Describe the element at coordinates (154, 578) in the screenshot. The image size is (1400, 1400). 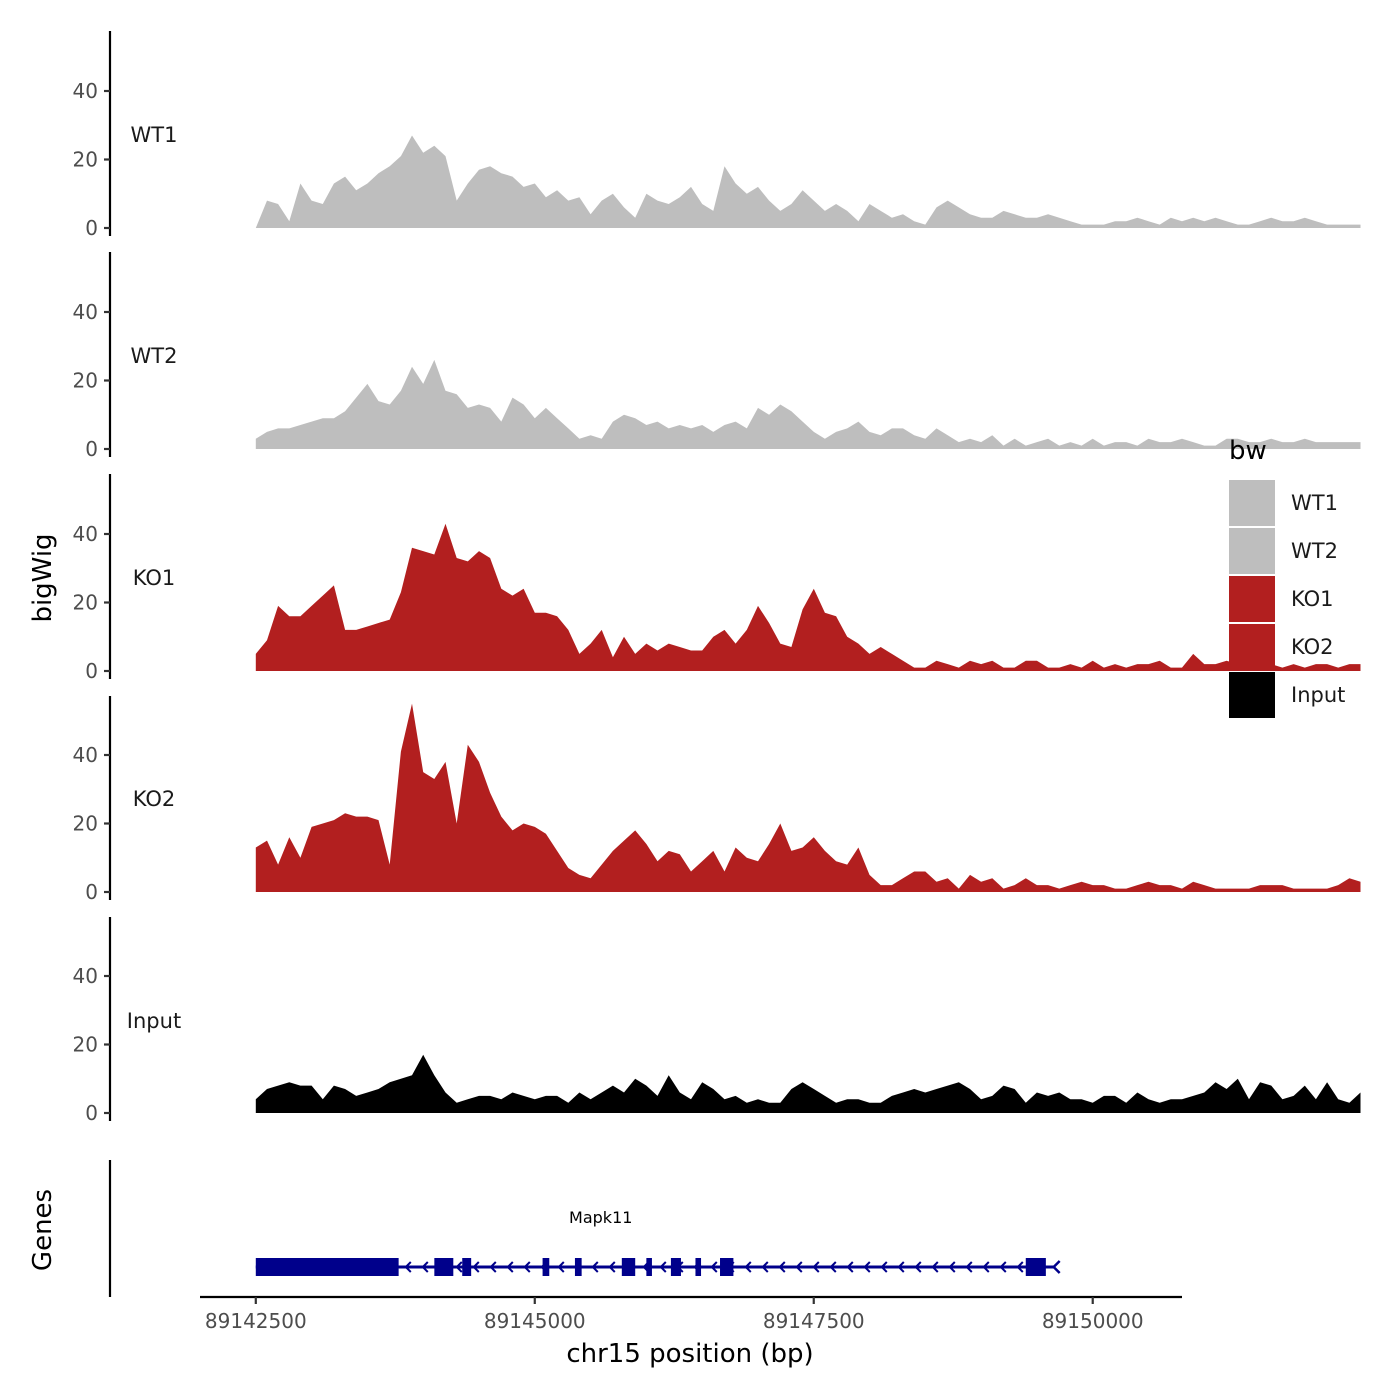
I see `track-label: KO1` at that location.